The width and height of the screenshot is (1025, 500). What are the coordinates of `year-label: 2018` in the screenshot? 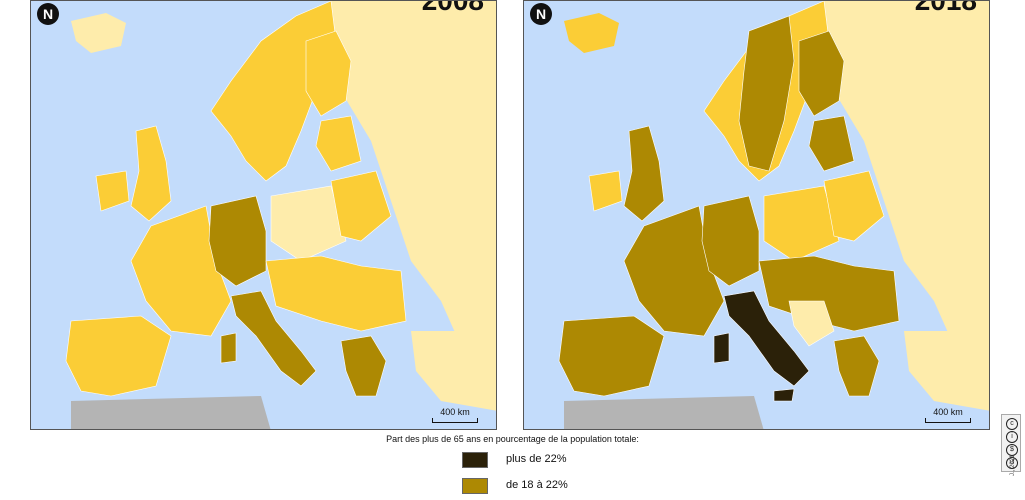 It's located at (945, 8).